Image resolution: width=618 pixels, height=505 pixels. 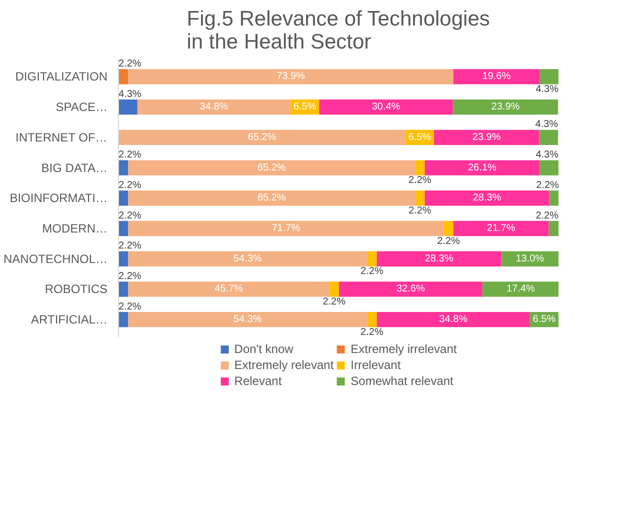 What do you see at coordinates (264, 349) in the screenshot?
I see `legend-label: Don't know` at bounding box center [264, 349].